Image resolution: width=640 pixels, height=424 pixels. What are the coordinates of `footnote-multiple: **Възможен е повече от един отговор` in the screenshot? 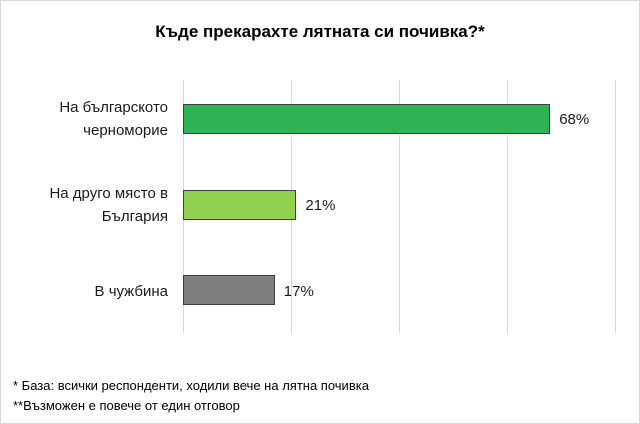 It's located at (126, 405).